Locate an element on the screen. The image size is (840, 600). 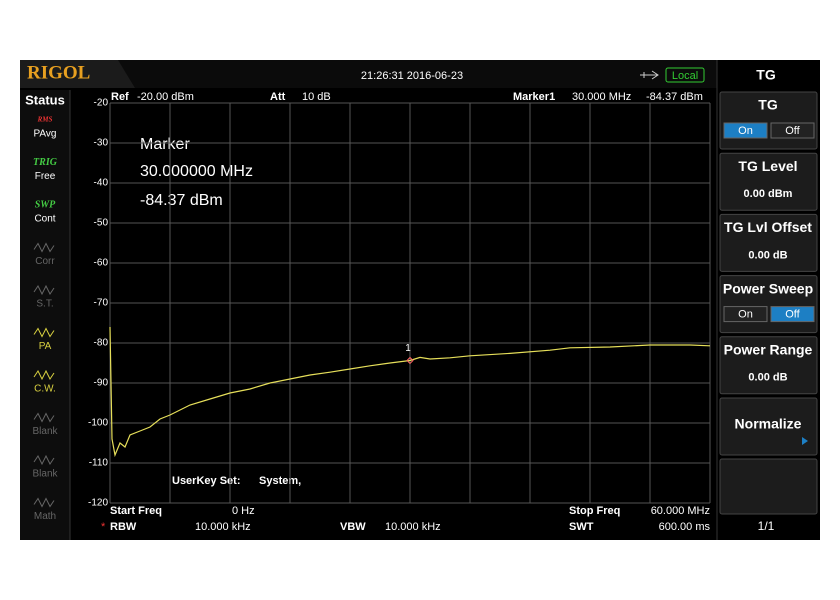
y-tick-label: -60 is located at coordinates (101, 263).